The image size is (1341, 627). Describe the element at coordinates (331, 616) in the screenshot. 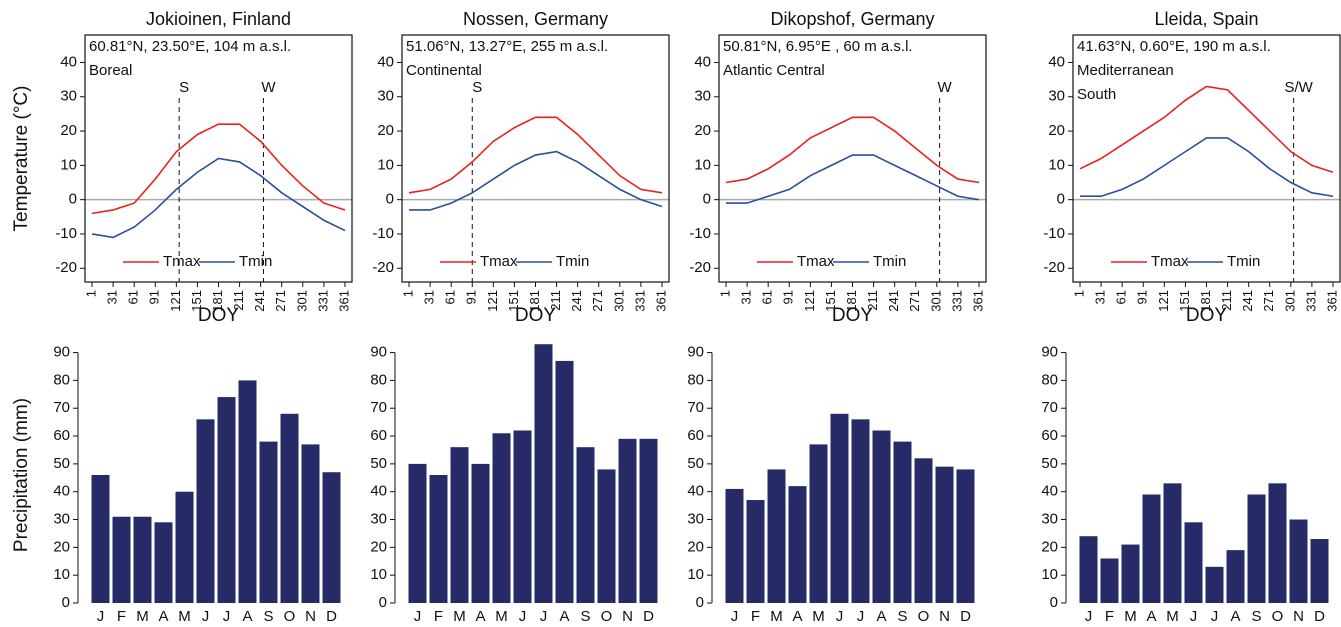

I see `x-tick-label: D` at that location.